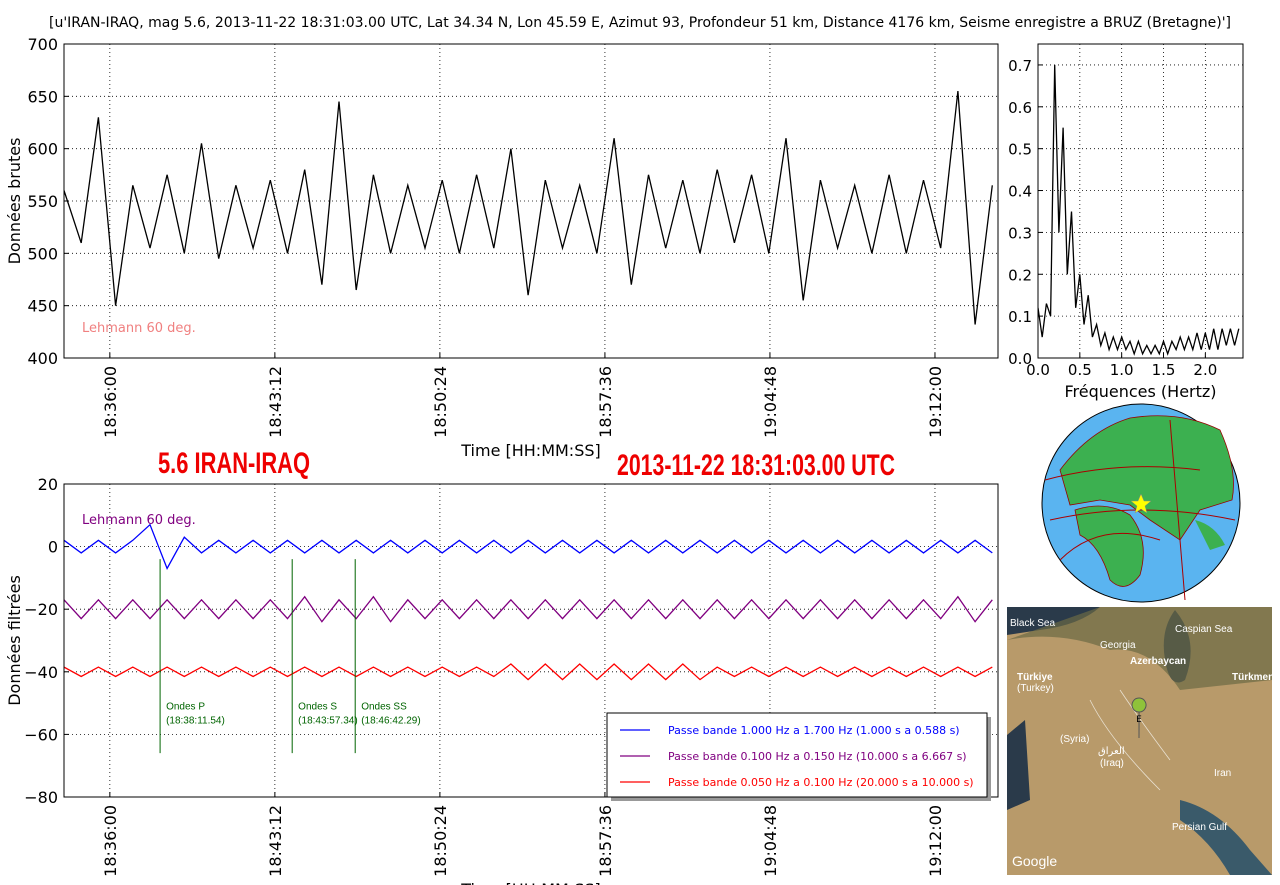 The image size is (1280, 885). Describe the element at coordinates (756, 465) in the screenshot. I see `headline-time: 2013-11-22 18:31:03.00 UTC` at that location.